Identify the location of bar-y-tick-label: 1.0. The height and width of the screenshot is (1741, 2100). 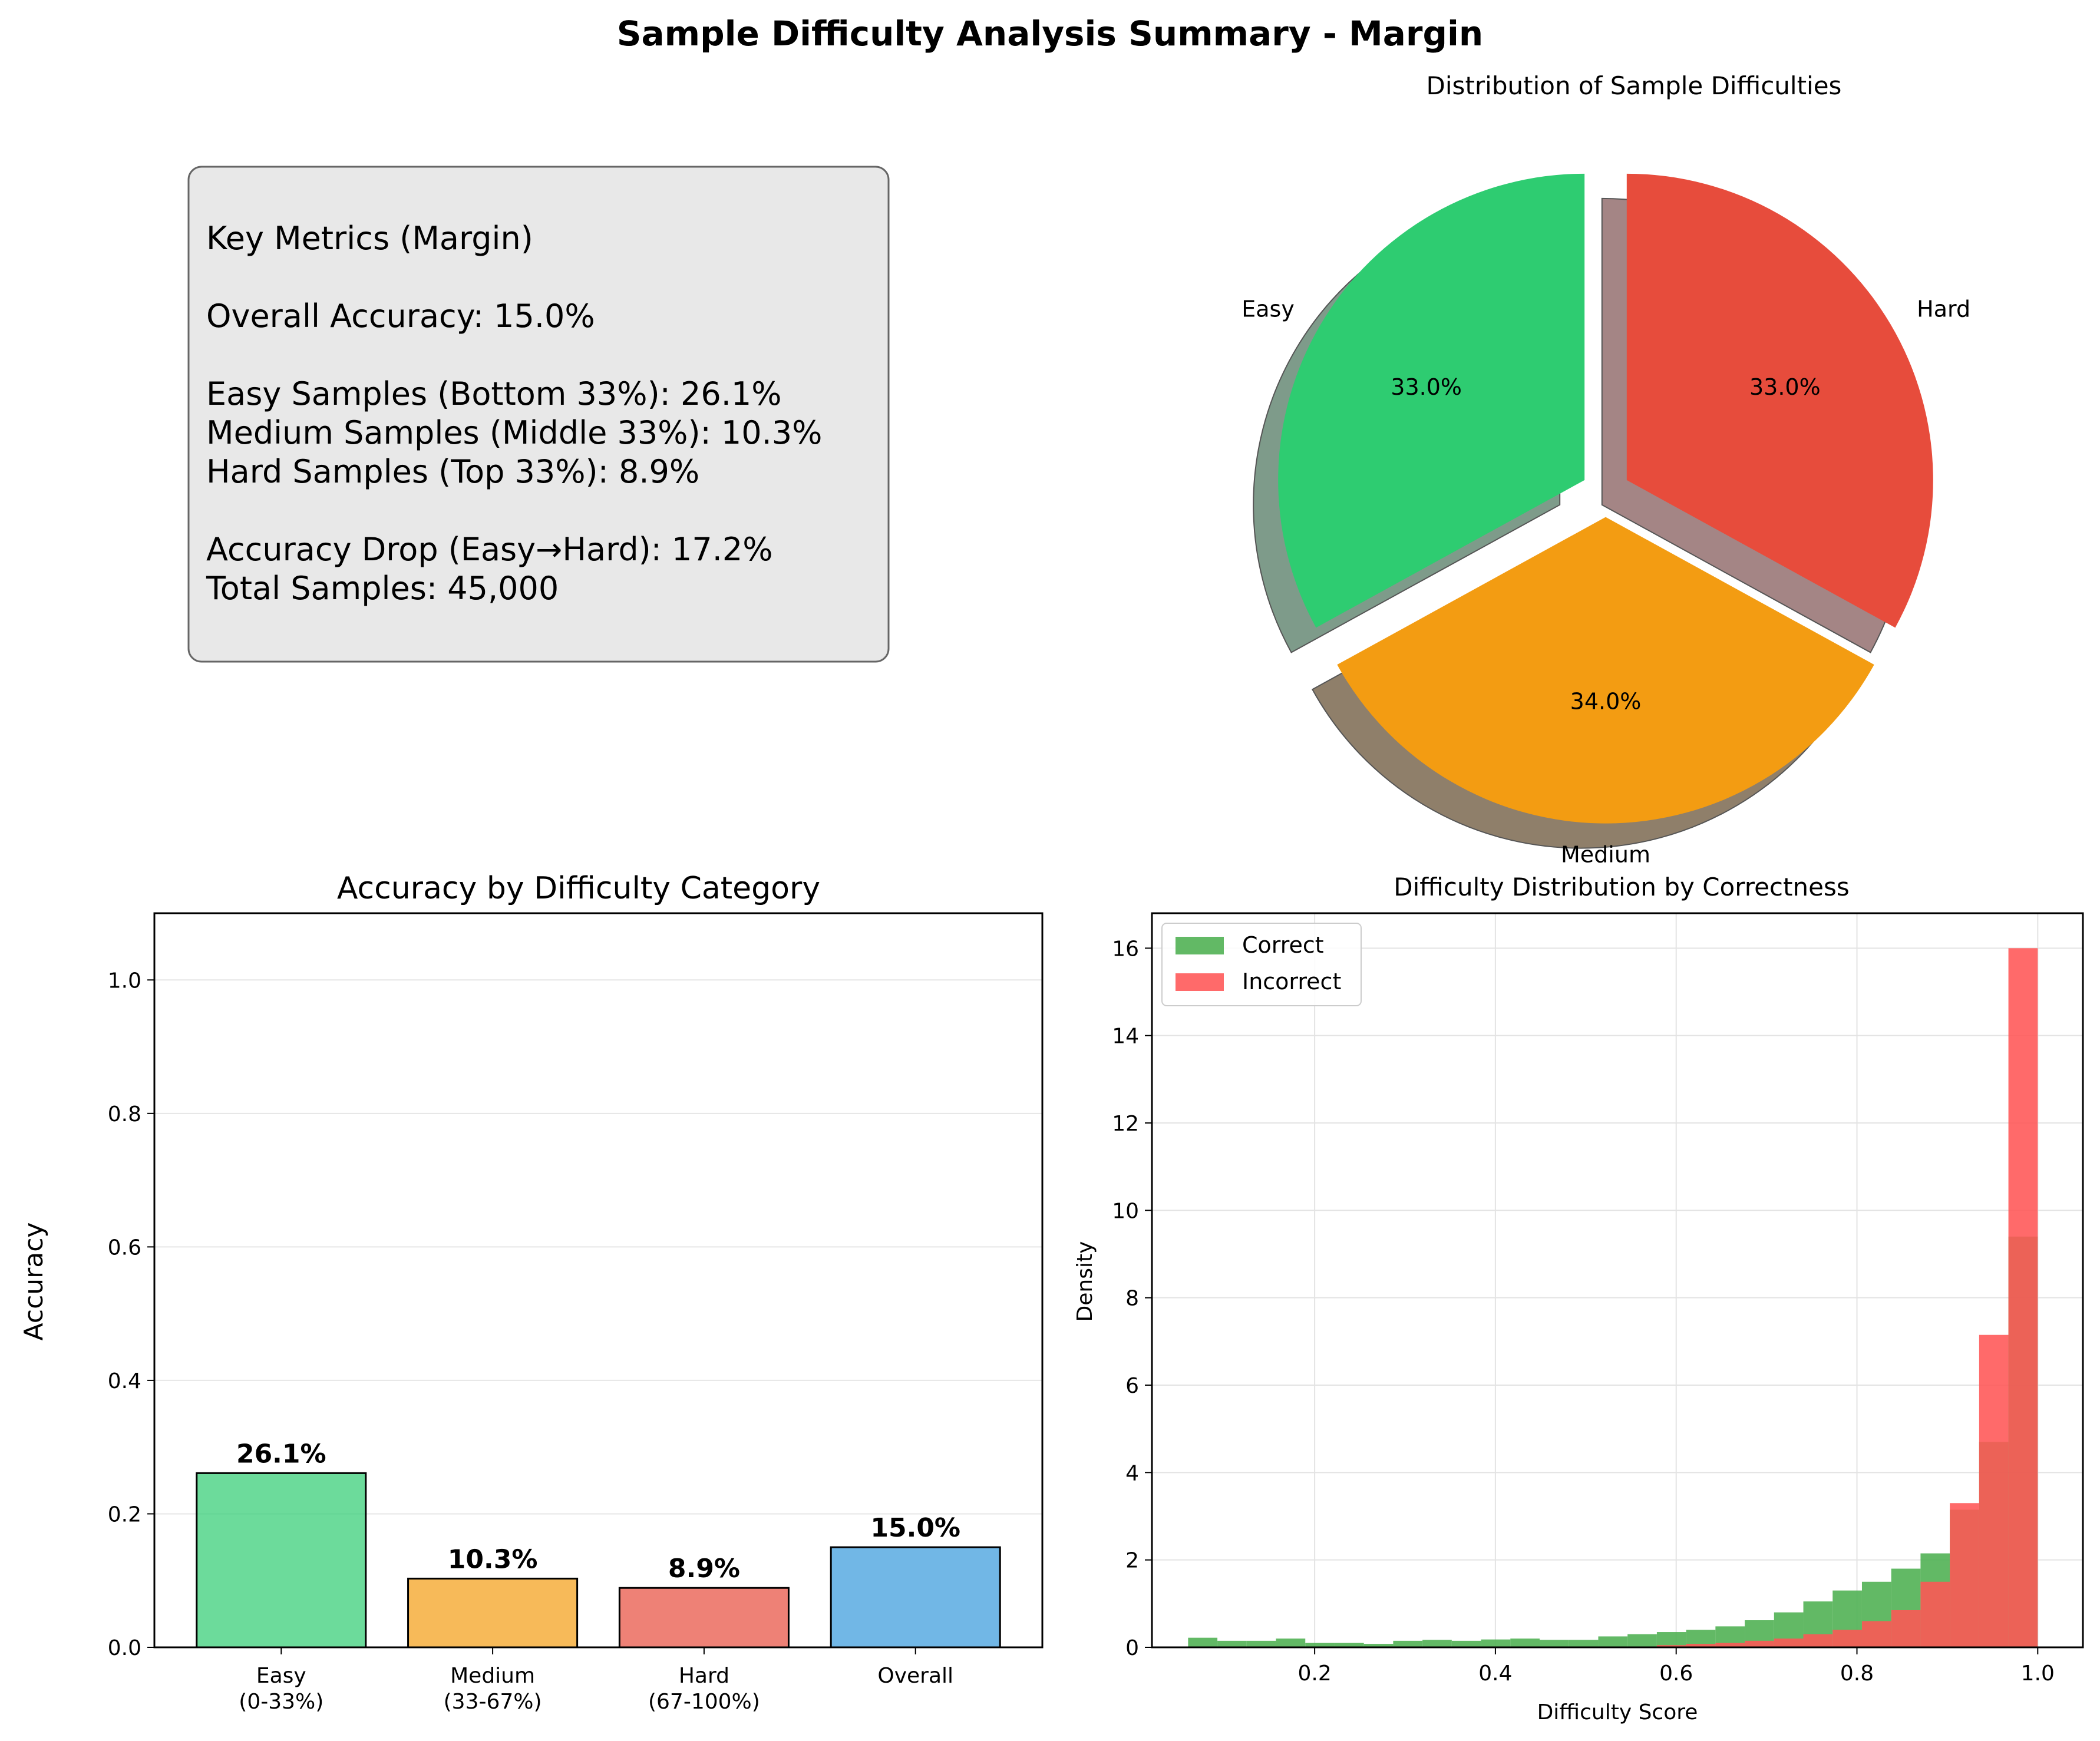
(124, 981).